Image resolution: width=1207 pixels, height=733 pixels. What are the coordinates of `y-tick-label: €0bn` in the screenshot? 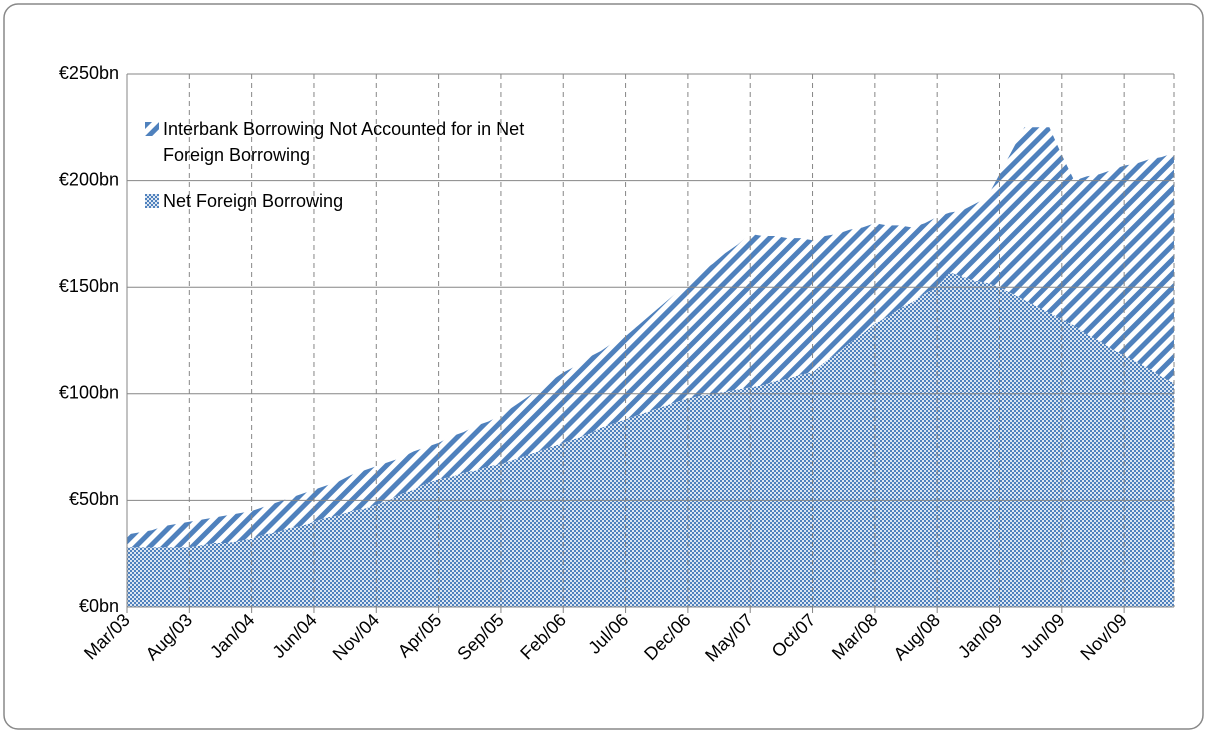 It's located at (99, 606).